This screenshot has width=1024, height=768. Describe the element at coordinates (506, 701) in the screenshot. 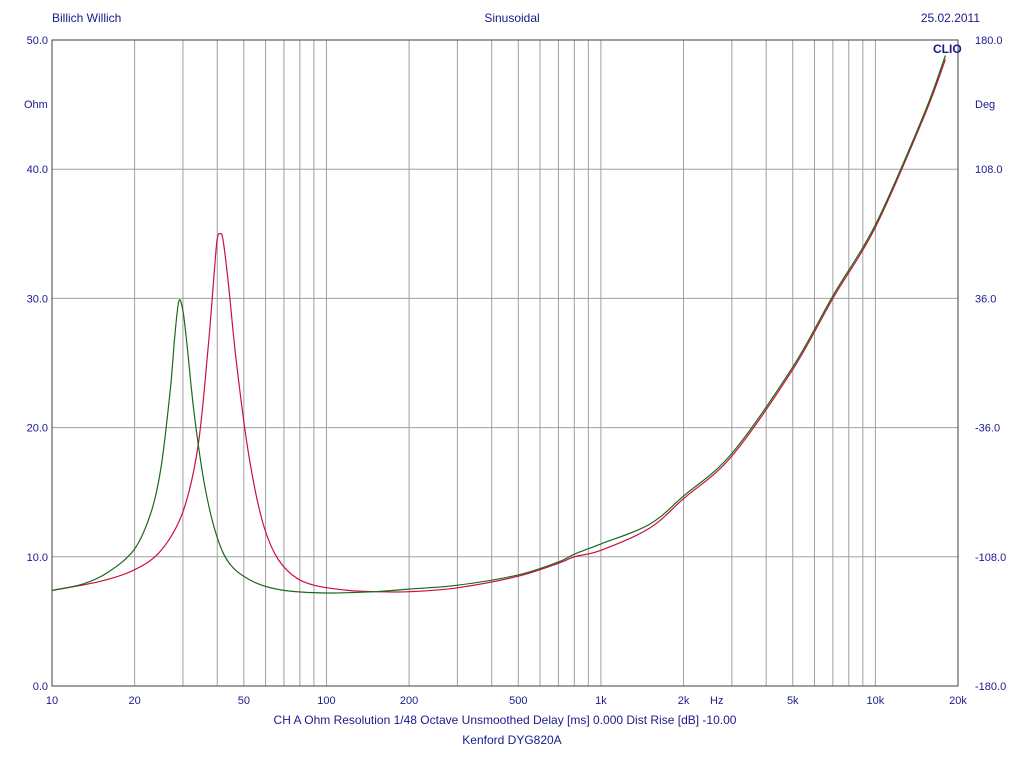

I see `x-axis-ticks: 10 20 50 100 200 500 1k 2k 5k 10k 20k` at that location.